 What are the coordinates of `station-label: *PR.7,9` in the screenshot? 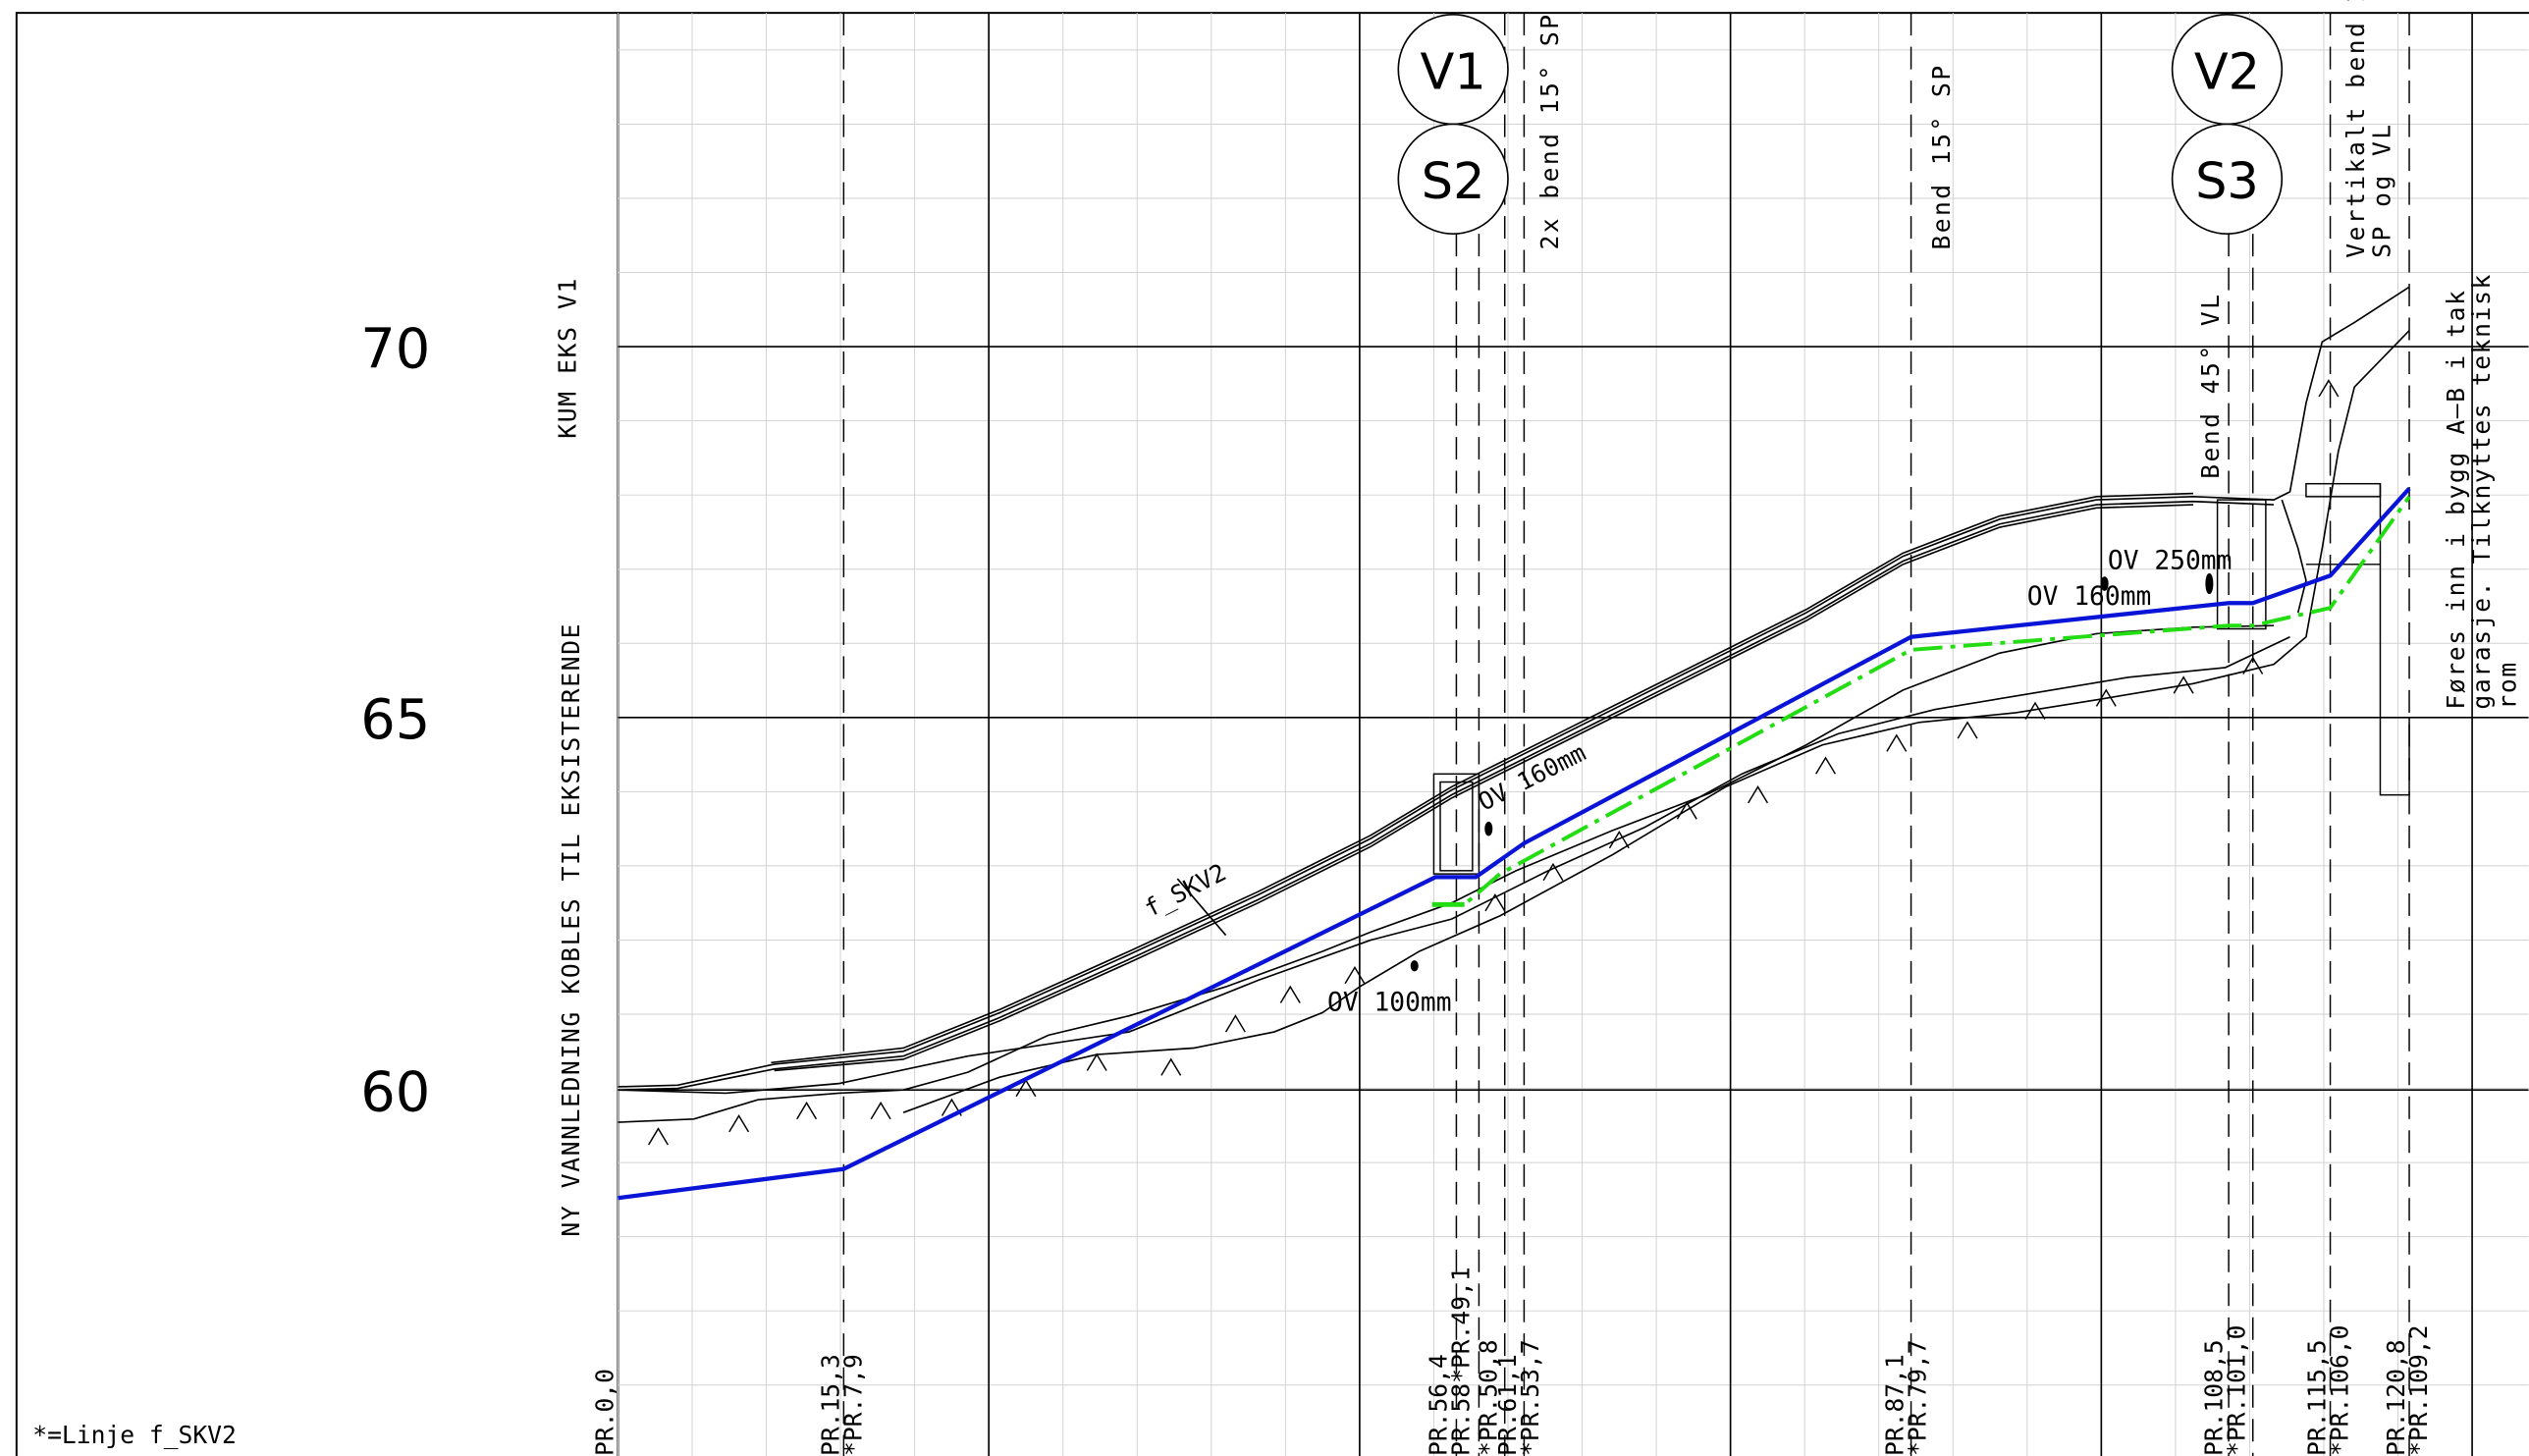 It's located at (852, 1405).